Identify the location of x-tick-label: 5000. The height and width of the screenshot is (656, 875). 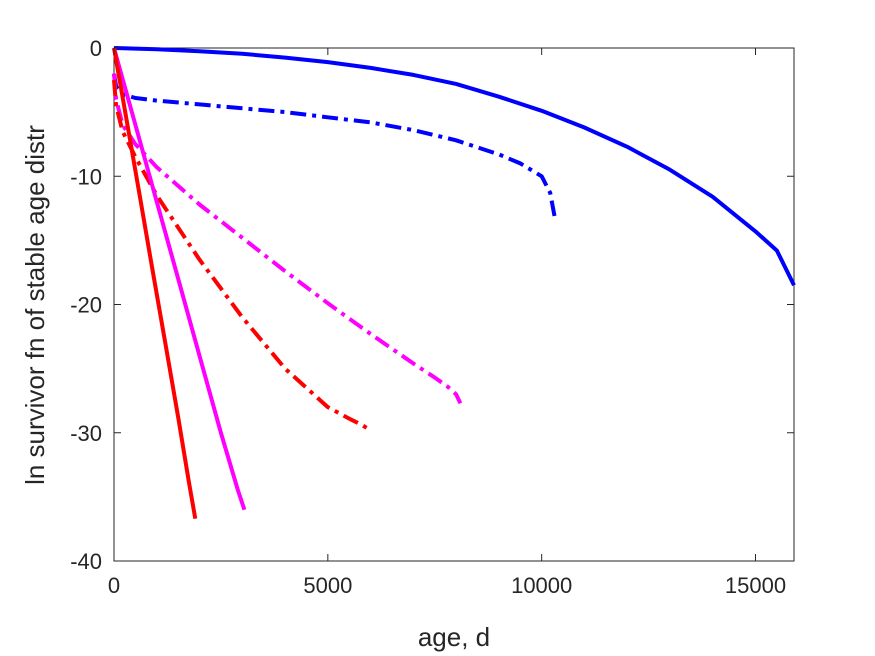
(327, 585).